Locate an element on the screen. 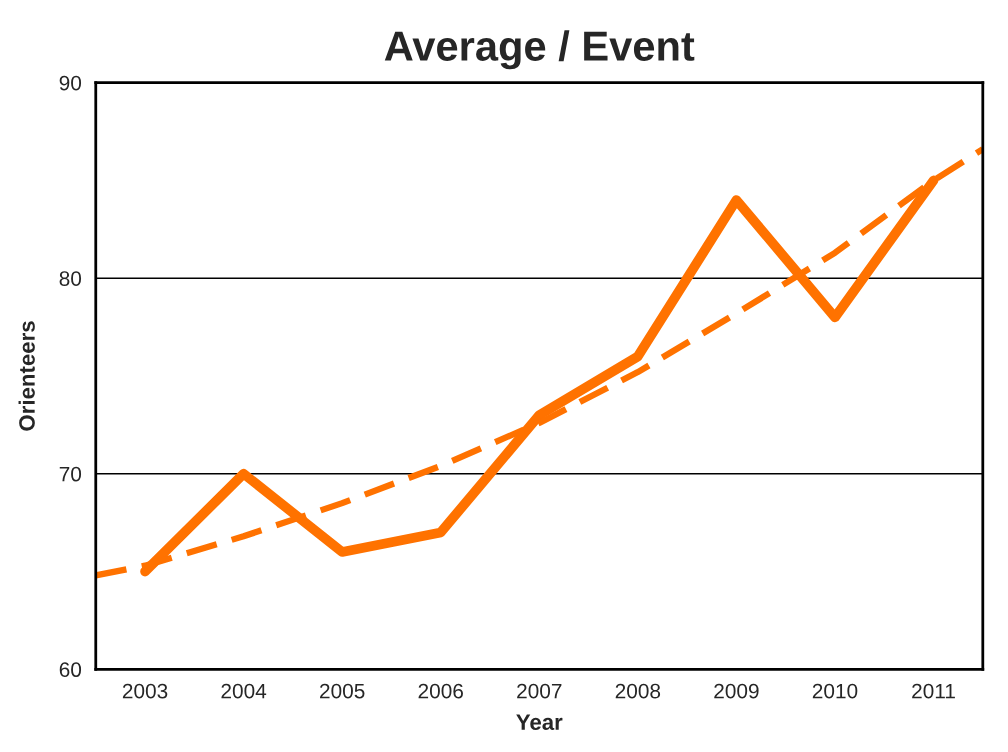 This screenshot has height=752, width=1008. x-tick-label: 2008 is located at coordinates (638, 691).